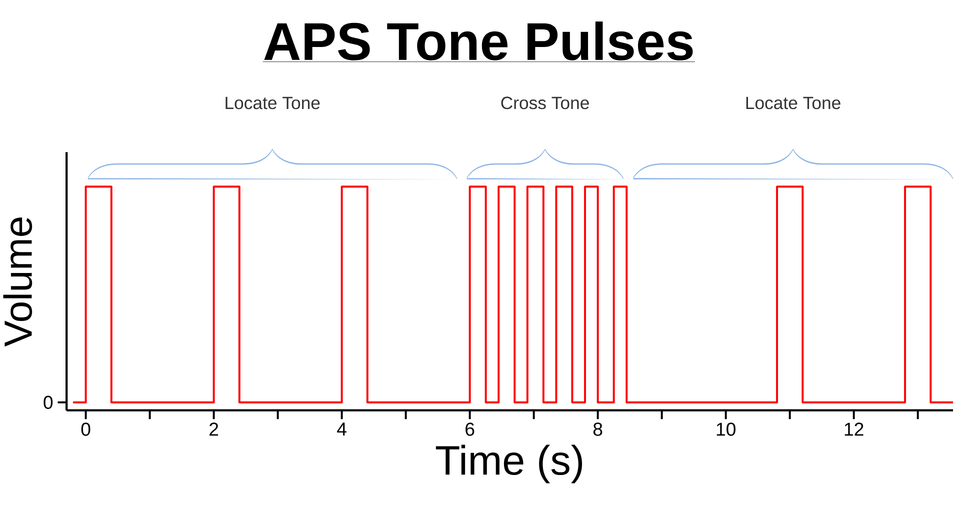  I want to click on x-tick-label: 12, so click(854, 429).